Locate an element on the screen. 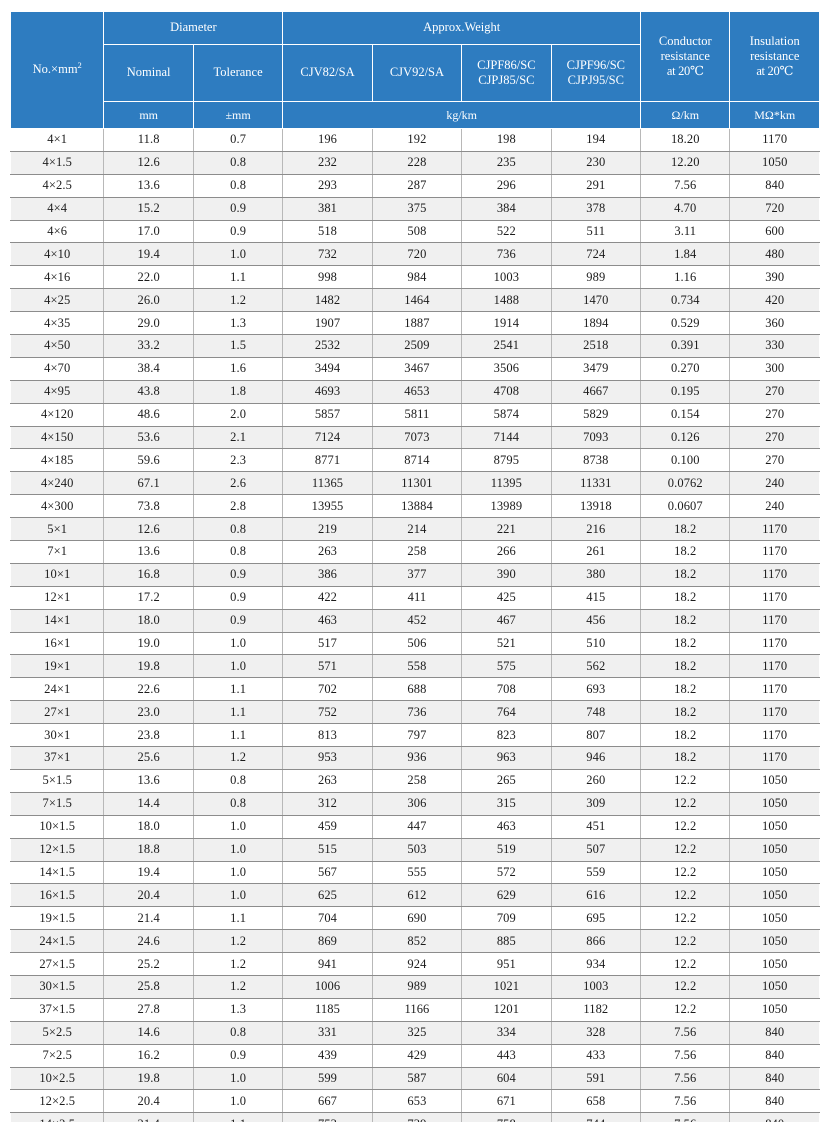 The height and width of the screenshot is (1122, 830). cell-weight-cjpf86sc: 315 is located at coordinates (506, 803).